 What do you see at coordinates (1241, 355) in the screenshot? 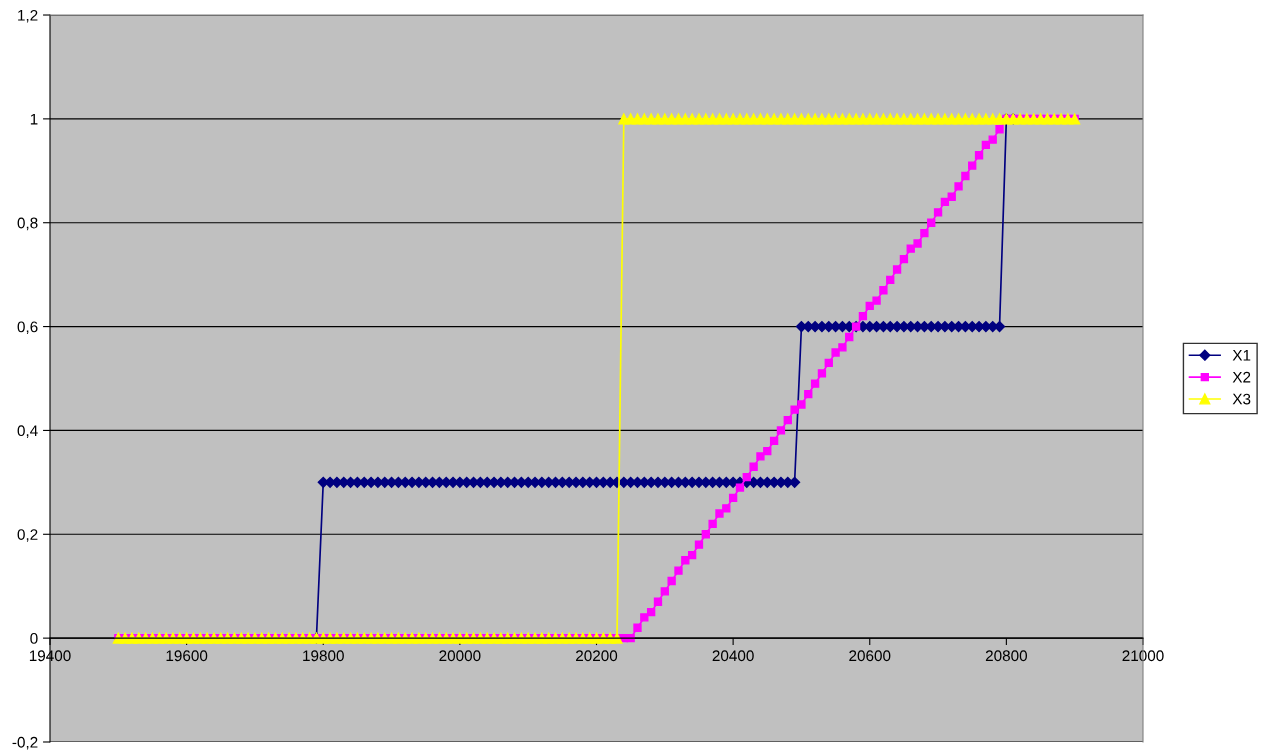
I see `legend-label: X1` at bounding box center [1241, 355].